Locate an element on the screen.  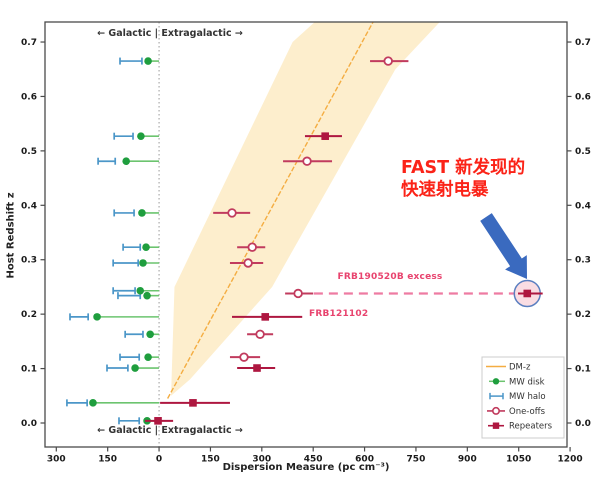
legend-oneoff-circle-icon is located at coordinates (495, 410).